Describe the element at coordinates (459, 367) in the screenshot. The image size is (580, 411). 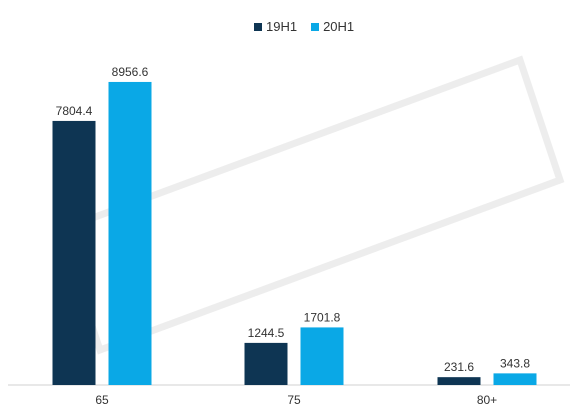
I see `data-label-19h1-80plus: 231.6` at that location.